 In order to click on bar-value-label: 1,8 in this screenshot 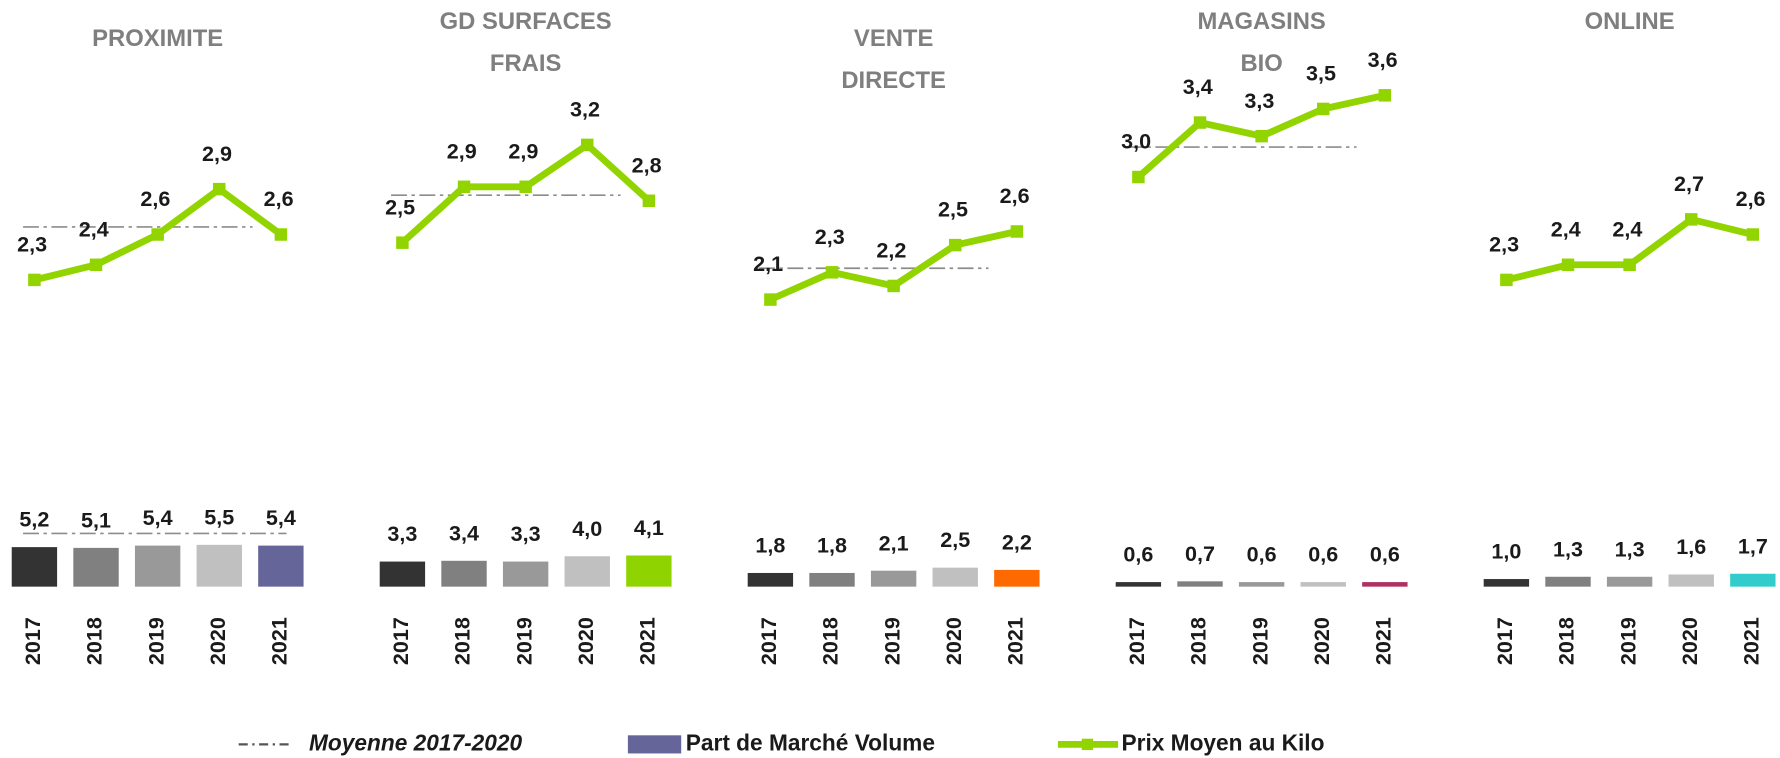, I will do `click(770, 545)`.